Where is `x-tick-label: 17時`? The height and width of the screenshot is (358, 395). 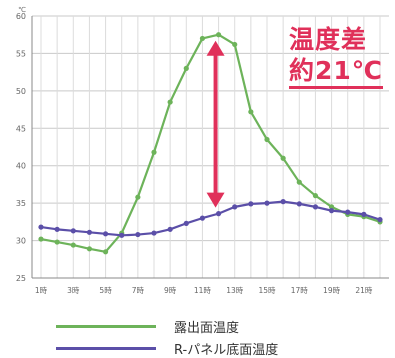 x-tick-label: 17時 is located at coordinates (300, 290).